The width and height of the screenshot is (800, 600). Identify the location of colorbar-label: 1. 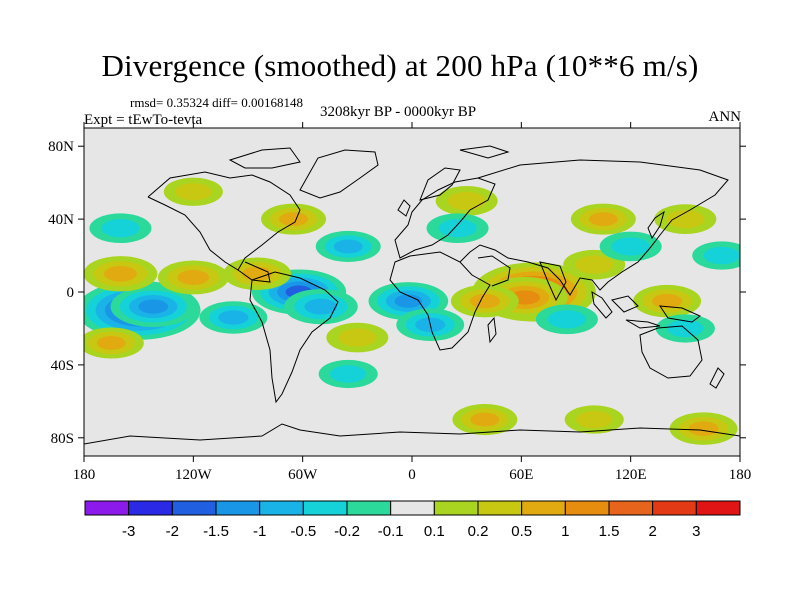
(565, 531).